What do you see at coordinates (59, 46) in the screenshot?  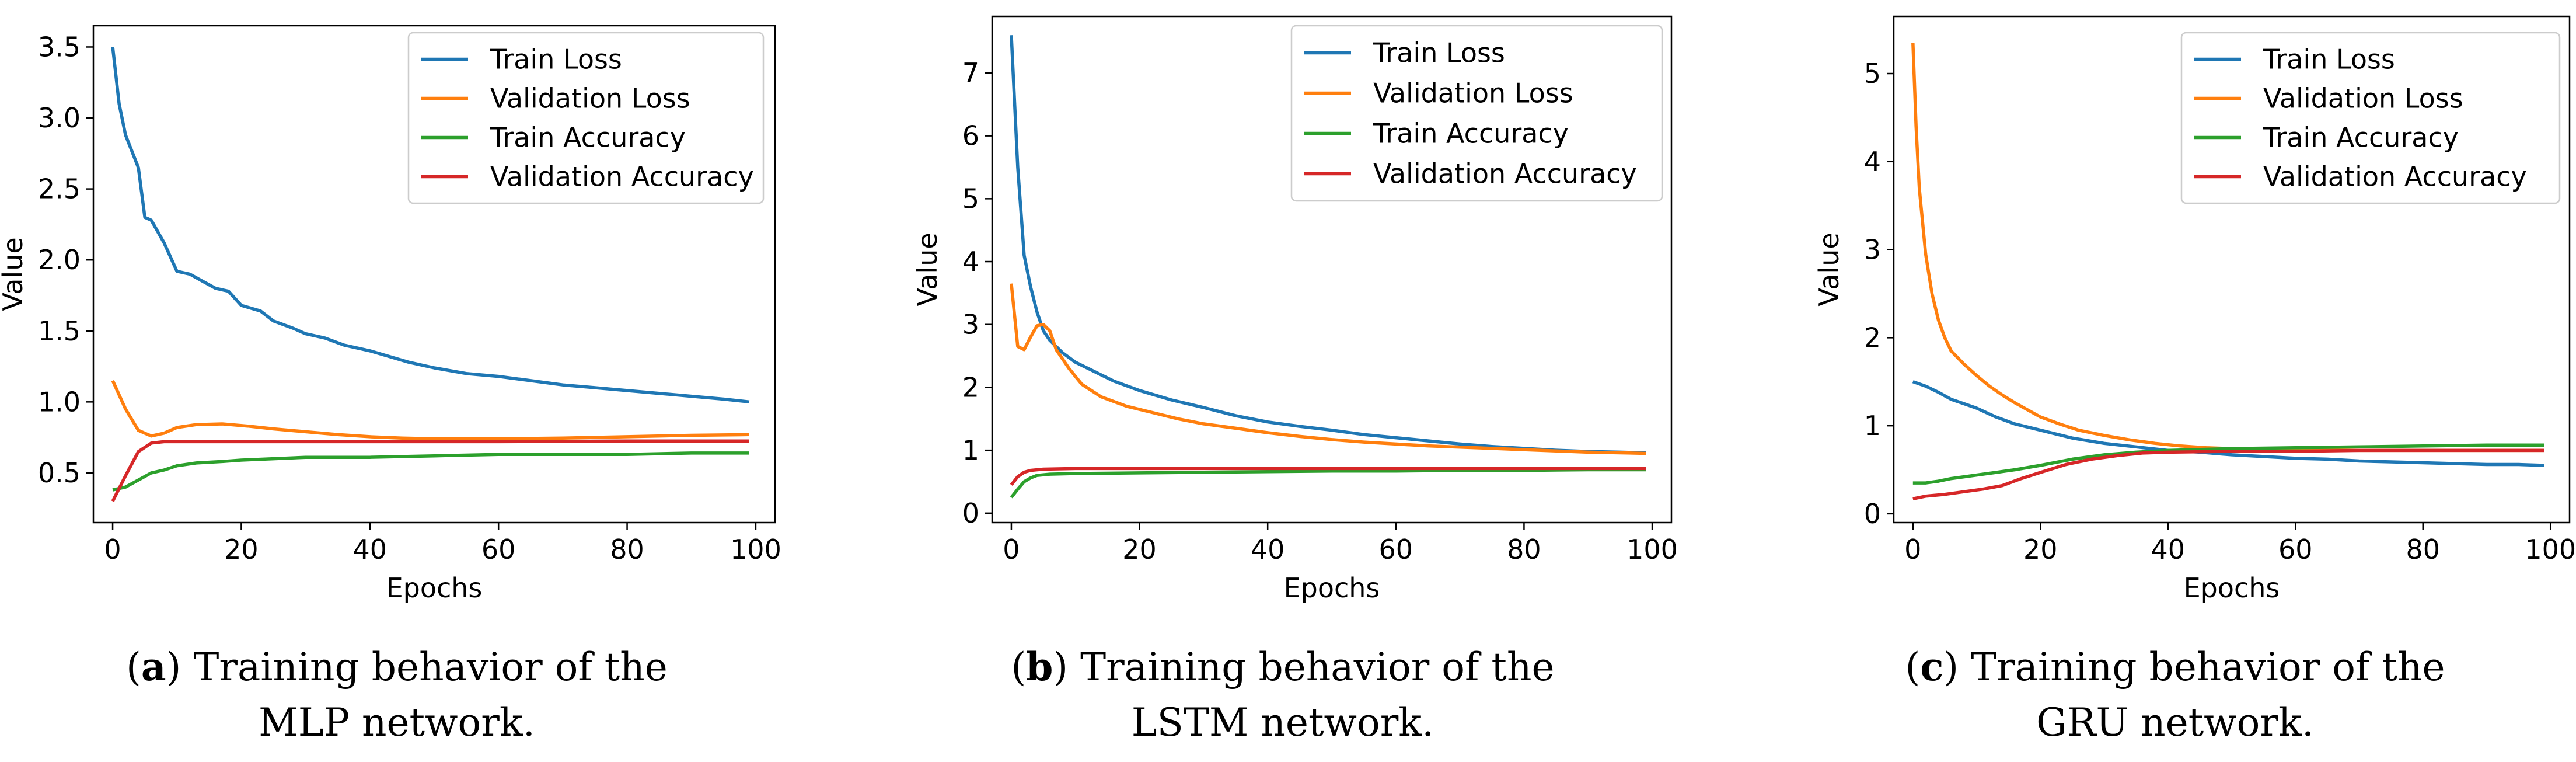 I see `y-tick-label: 3.5` at bounding box center [59, 46].